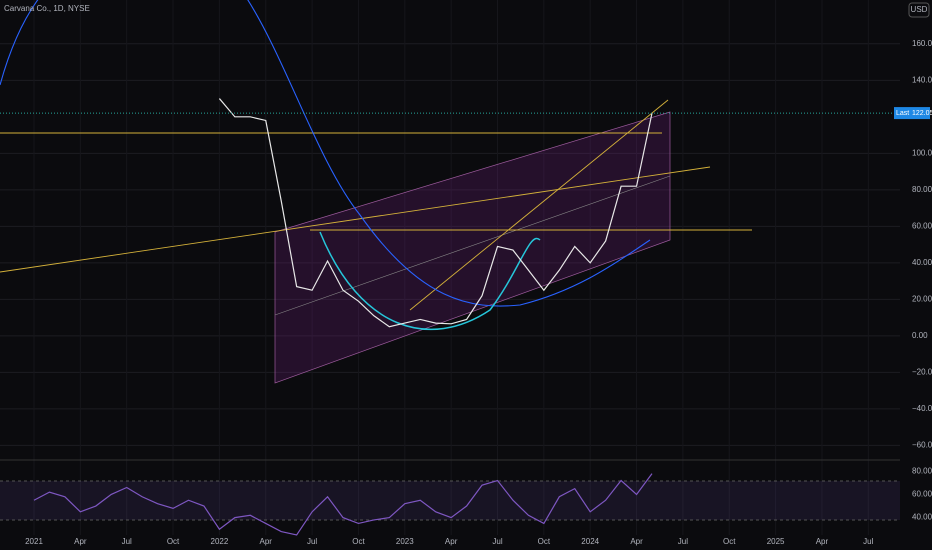  What do you see at coordinates (405, 541) in the screenshot?
I see `x-tick-label: 2023` at bounding box center [405, 541].